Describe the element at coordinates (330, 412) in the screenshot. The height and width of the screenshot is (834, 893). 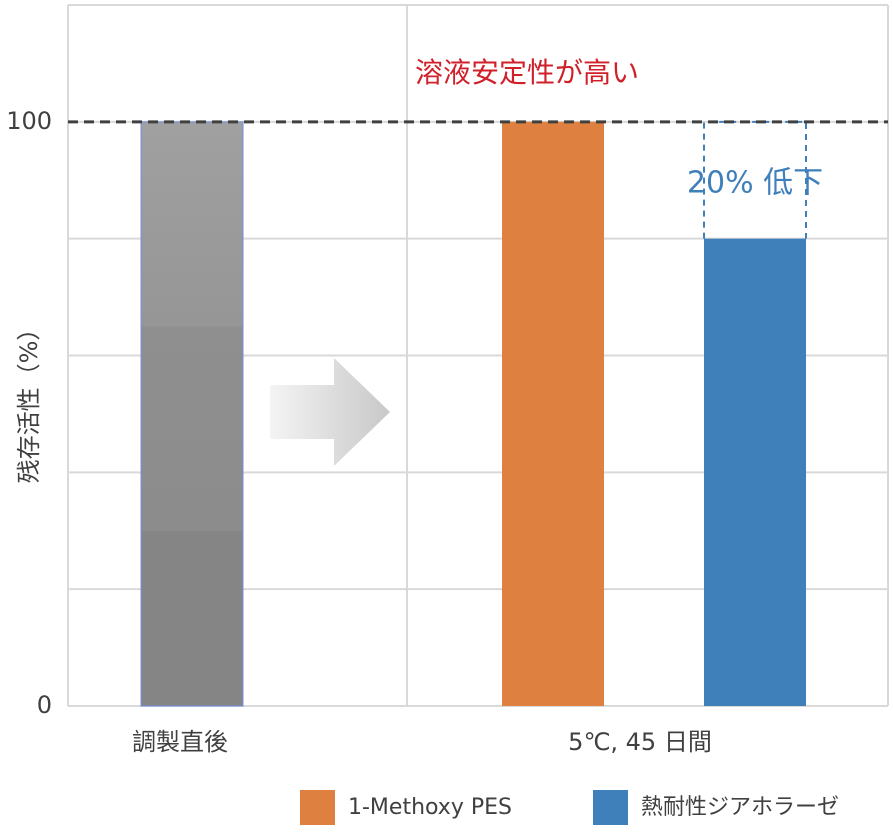
I see `arrow` at that location.